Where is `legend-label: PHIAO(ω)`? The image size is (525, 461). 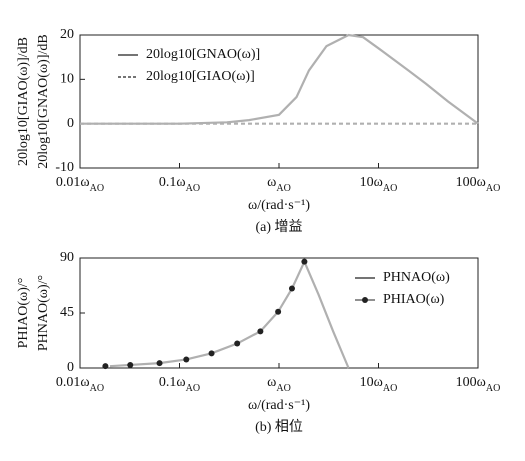 legend-label: PHIAO(ω) is located at coordinates (414, 299).